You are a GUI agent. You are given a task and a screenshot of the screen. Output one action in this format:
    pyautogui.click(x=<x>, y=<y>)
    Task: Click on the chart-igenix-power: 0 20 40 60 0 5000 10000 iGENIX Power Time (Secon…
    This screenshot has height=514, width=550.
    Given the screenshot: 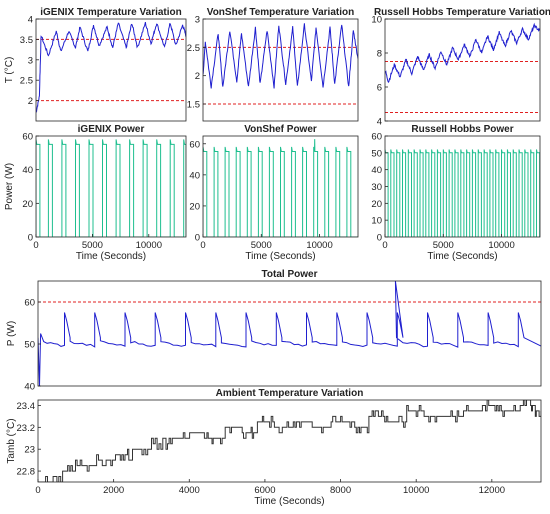 What is the action you would take?
    pyautogui.click(x=95, y=193)
    